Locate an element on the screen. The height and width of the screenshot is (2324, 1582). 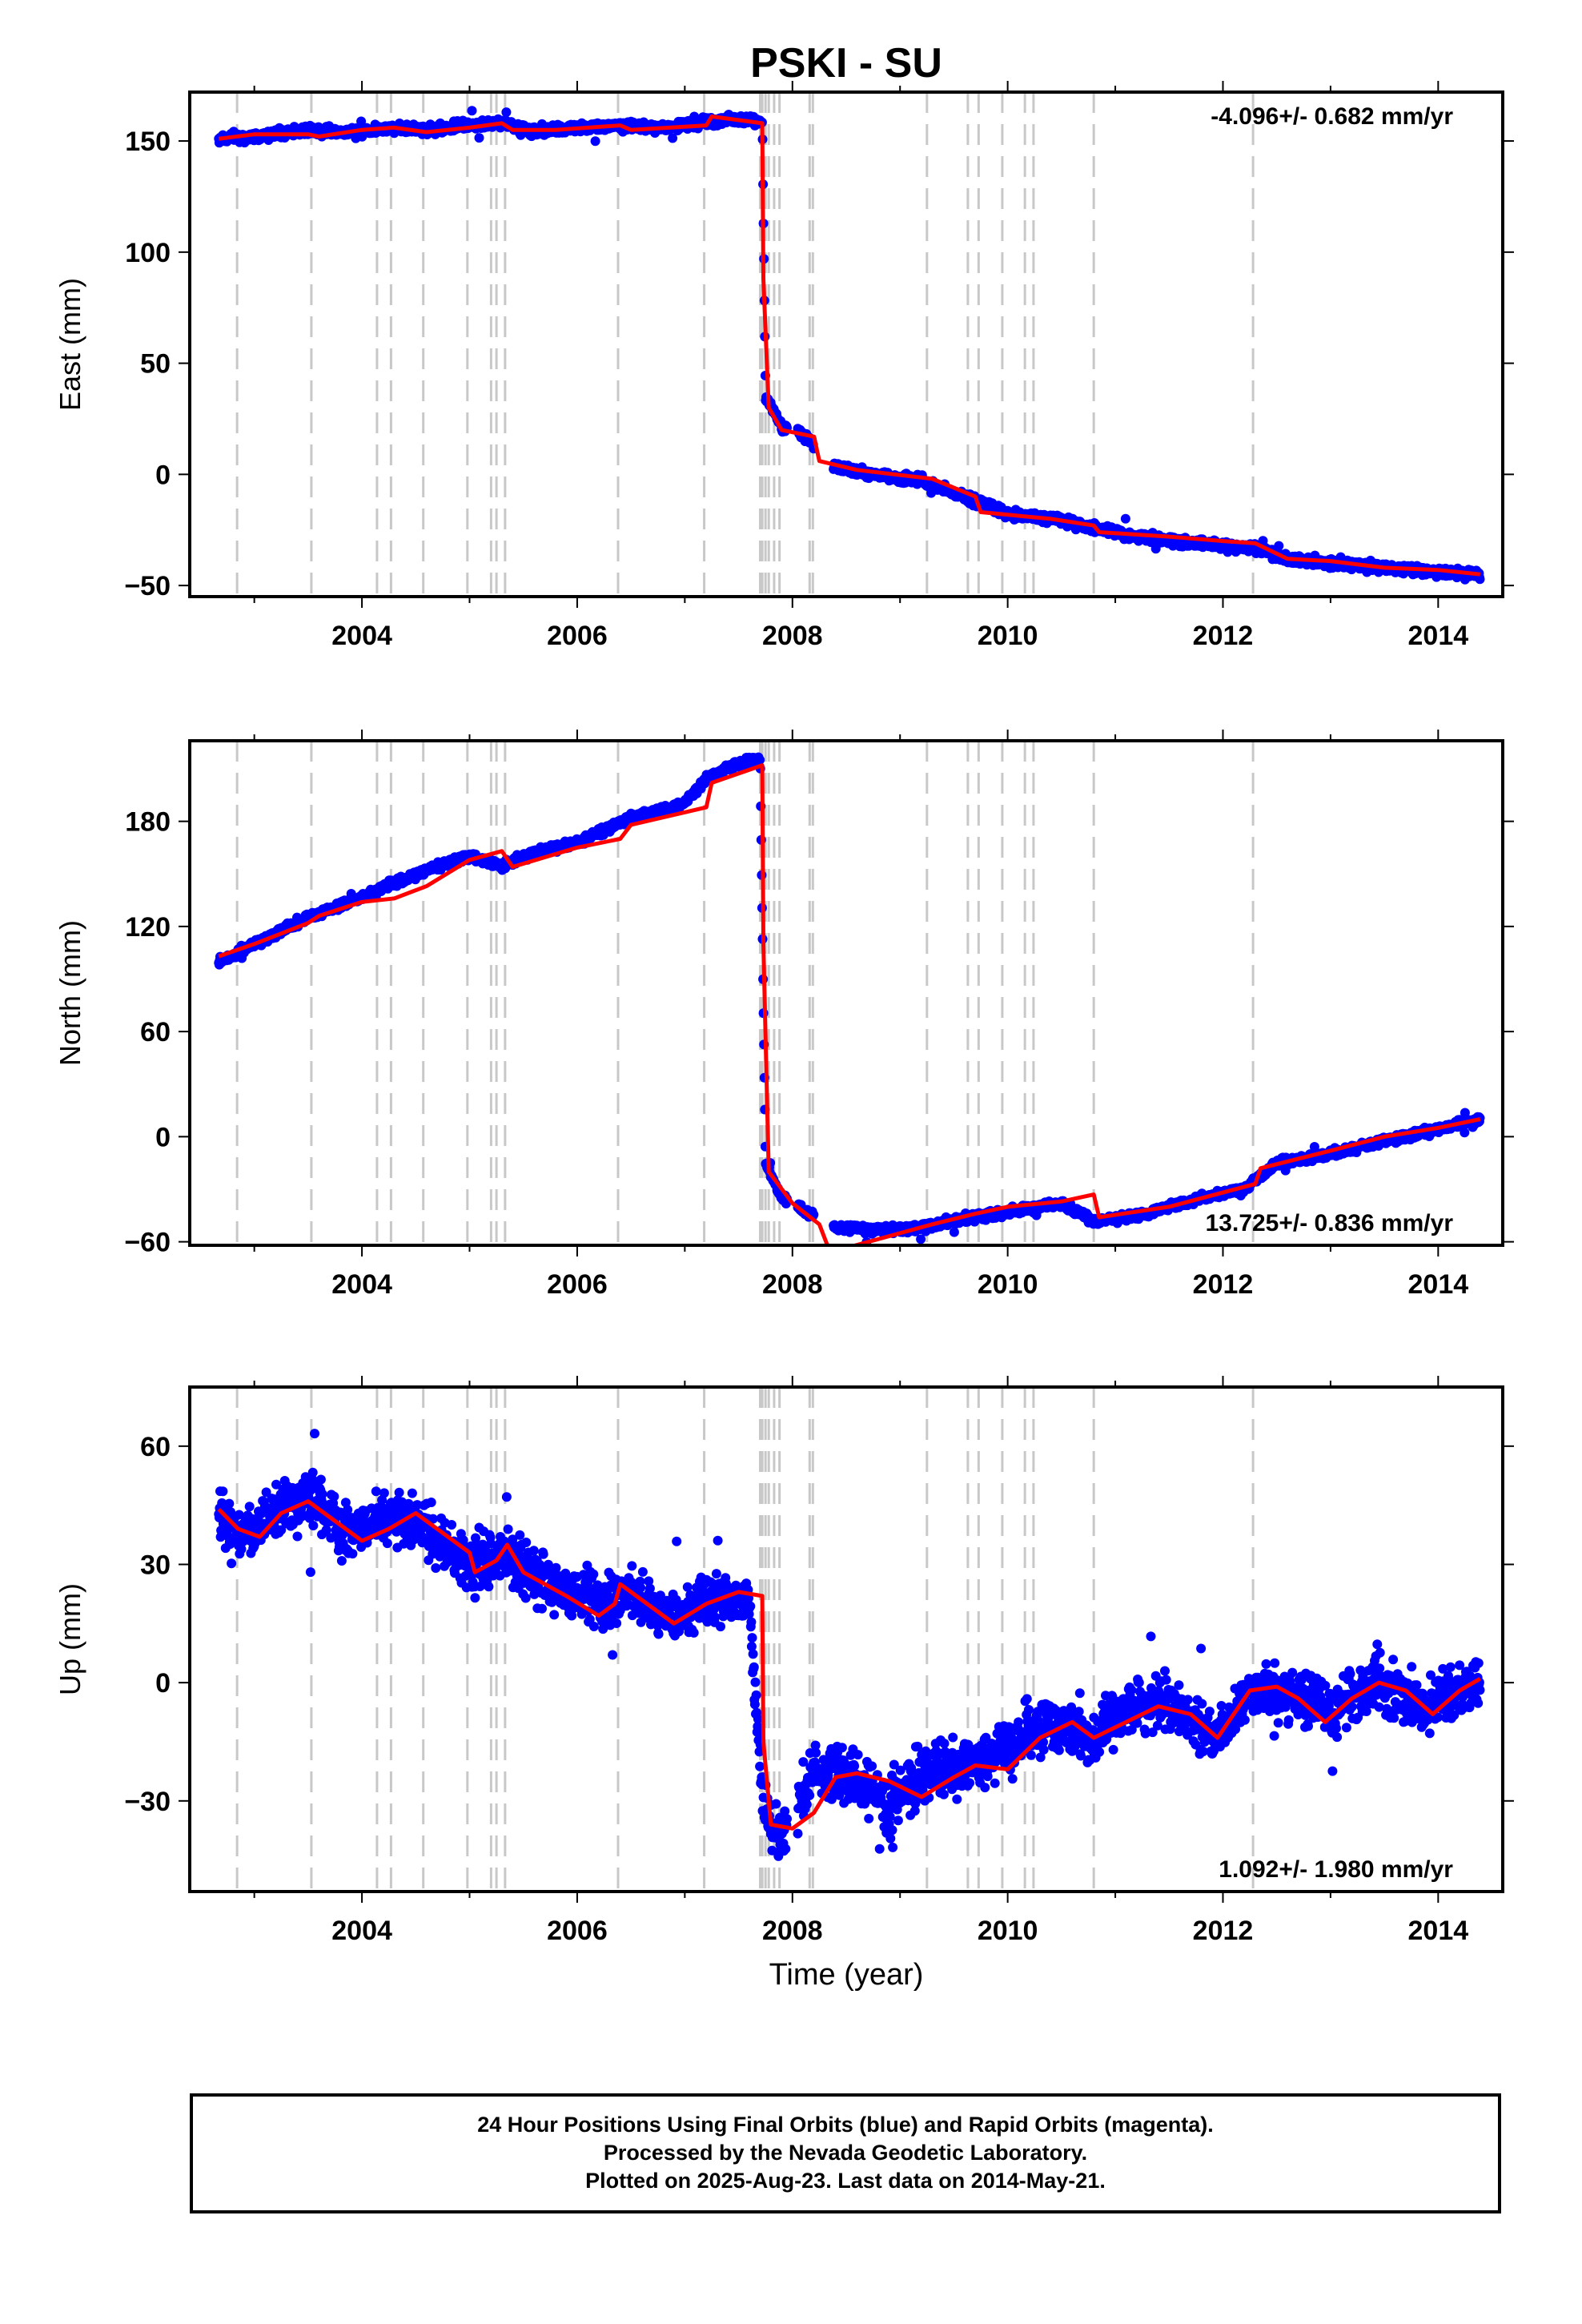
x-tick-label: 2014 is located at coordinates (1438, 636).